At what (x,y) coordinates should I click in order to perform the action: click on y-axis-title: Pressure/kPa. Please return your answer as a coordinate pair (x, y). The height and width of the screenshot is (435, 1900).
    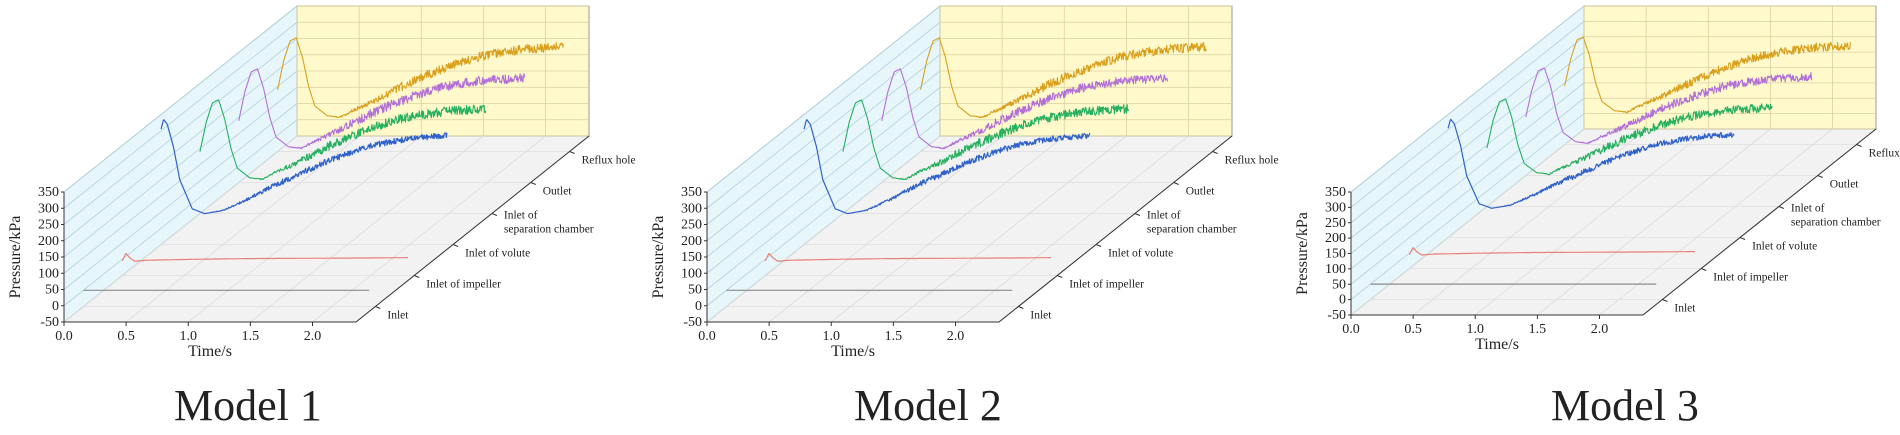
    Looking at the image, I should click on (1302, 253).